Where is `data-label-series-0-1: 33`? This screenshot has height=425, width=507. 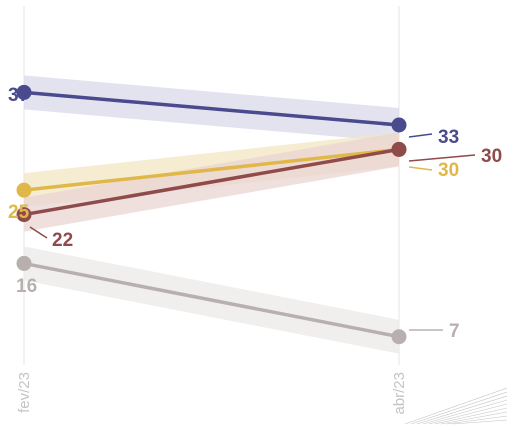
data-label-series-0-1: 33 is located at coordinates (448, 137).